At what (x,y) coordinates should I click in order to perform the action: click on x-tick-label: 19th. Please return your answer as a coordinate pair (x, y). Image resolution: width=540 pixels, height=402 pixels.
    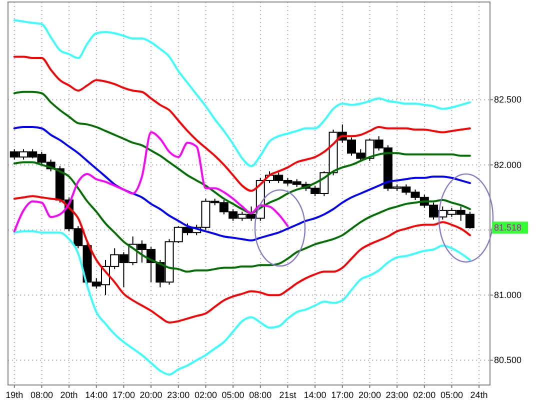
    Looking at the image, I should click on (15, 395).